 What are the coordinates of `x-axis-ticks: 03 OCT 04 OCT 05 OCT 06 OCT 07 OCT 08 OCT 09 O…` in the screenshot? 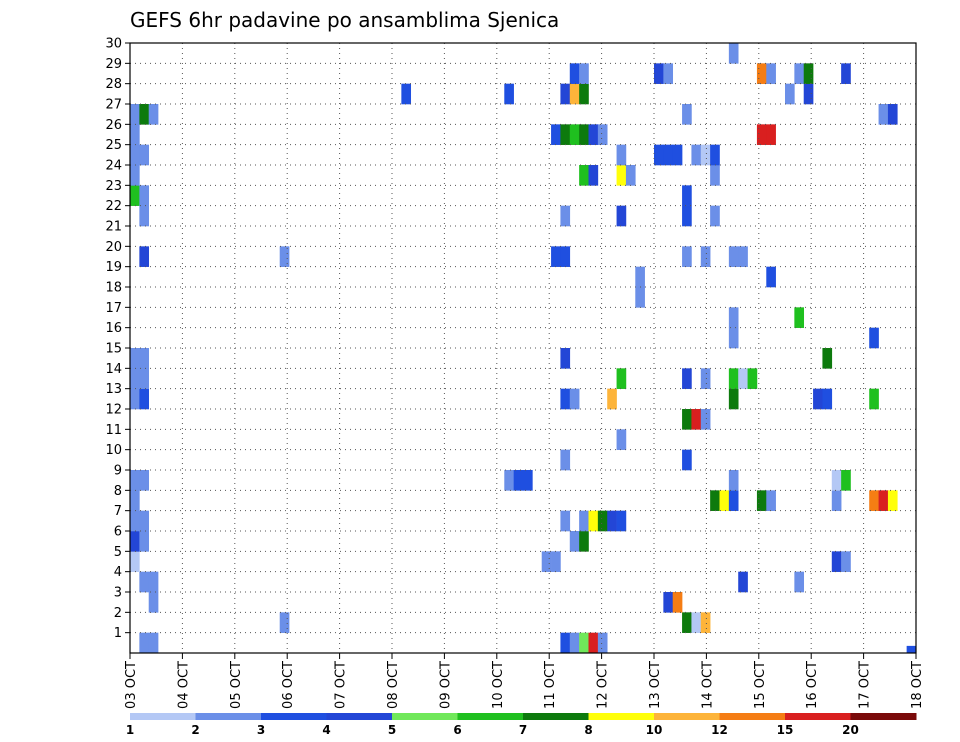 It's located at (524, 681).